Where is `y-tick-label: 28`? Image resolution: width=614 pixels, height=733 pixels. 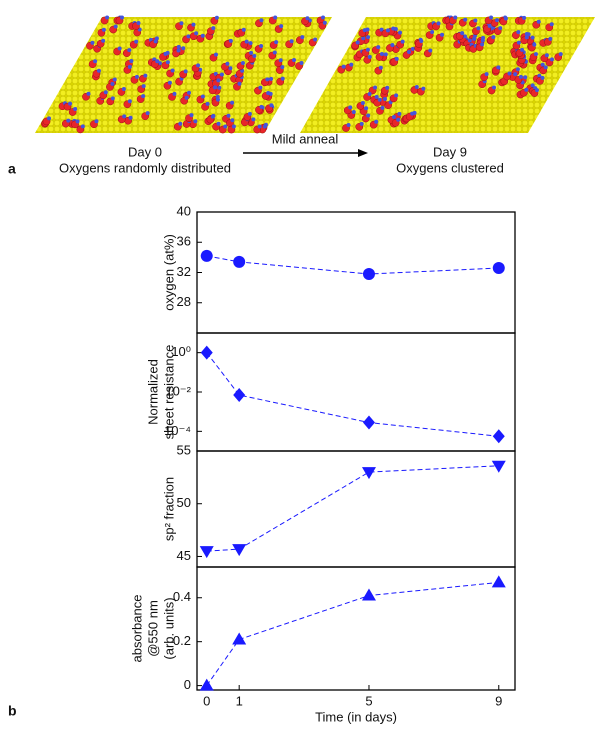 y-tick-label: 28 is located at coordinates (184, 301).